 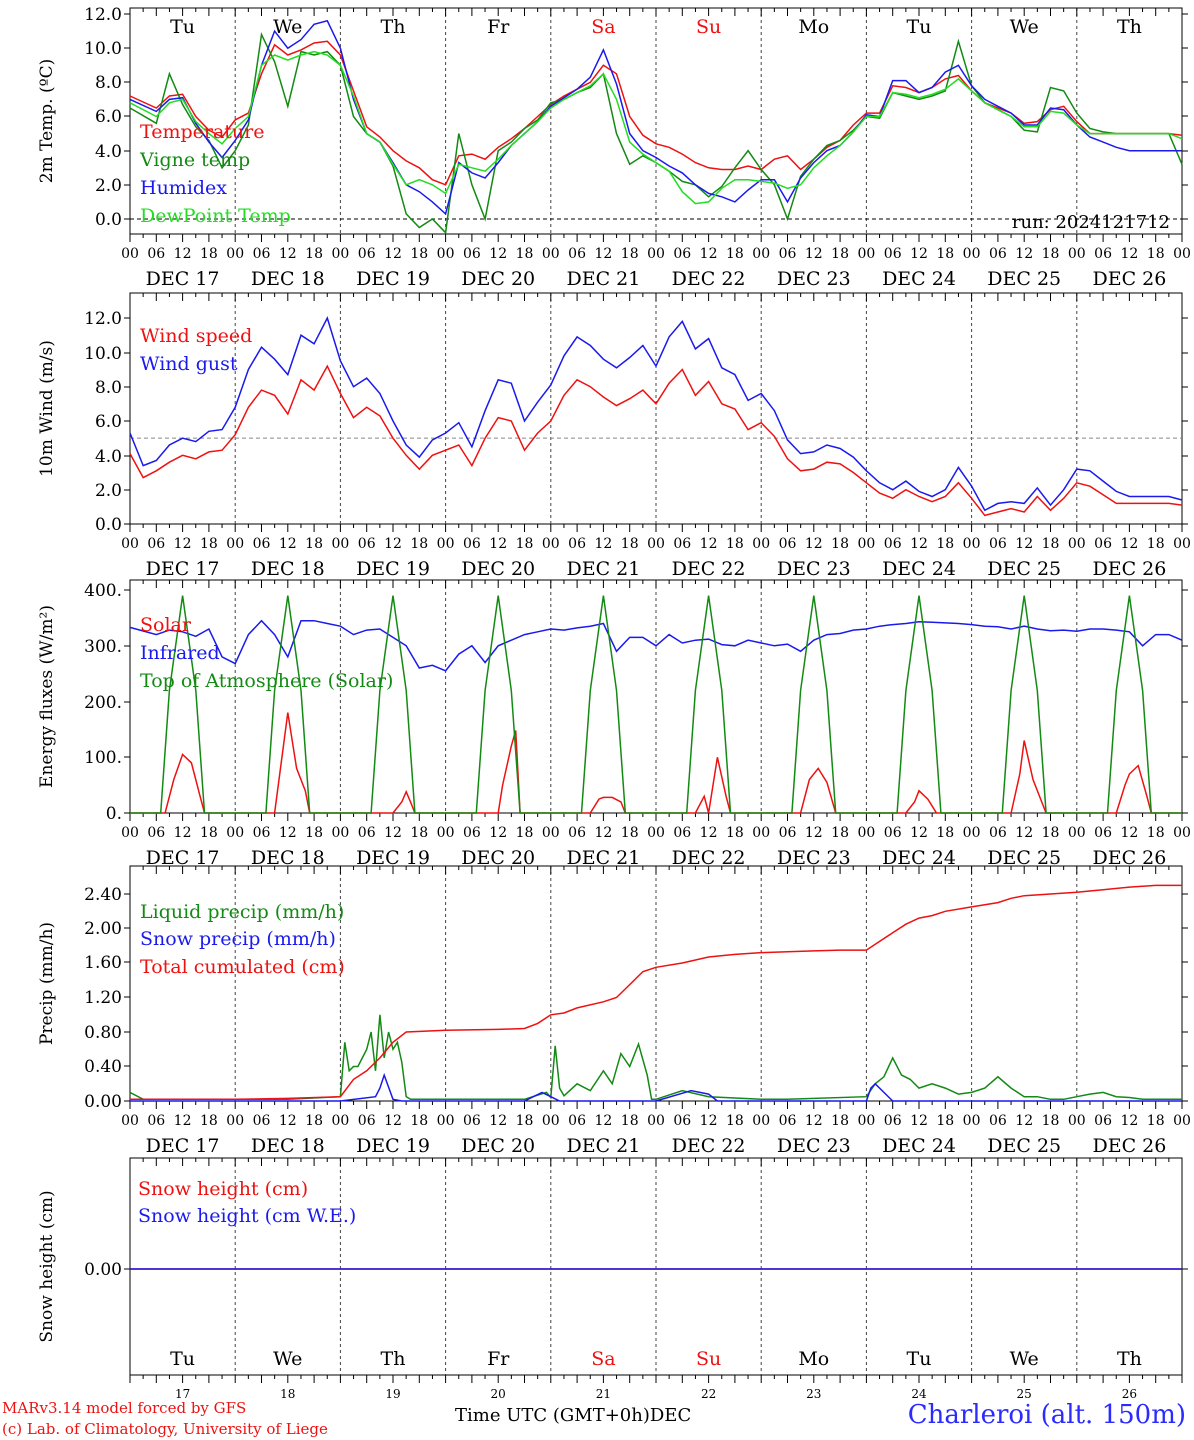 What do you see at coordinates (813, 1394) in the screenshot?
I see `day-number: 23` at bounding box center [813, 1394].